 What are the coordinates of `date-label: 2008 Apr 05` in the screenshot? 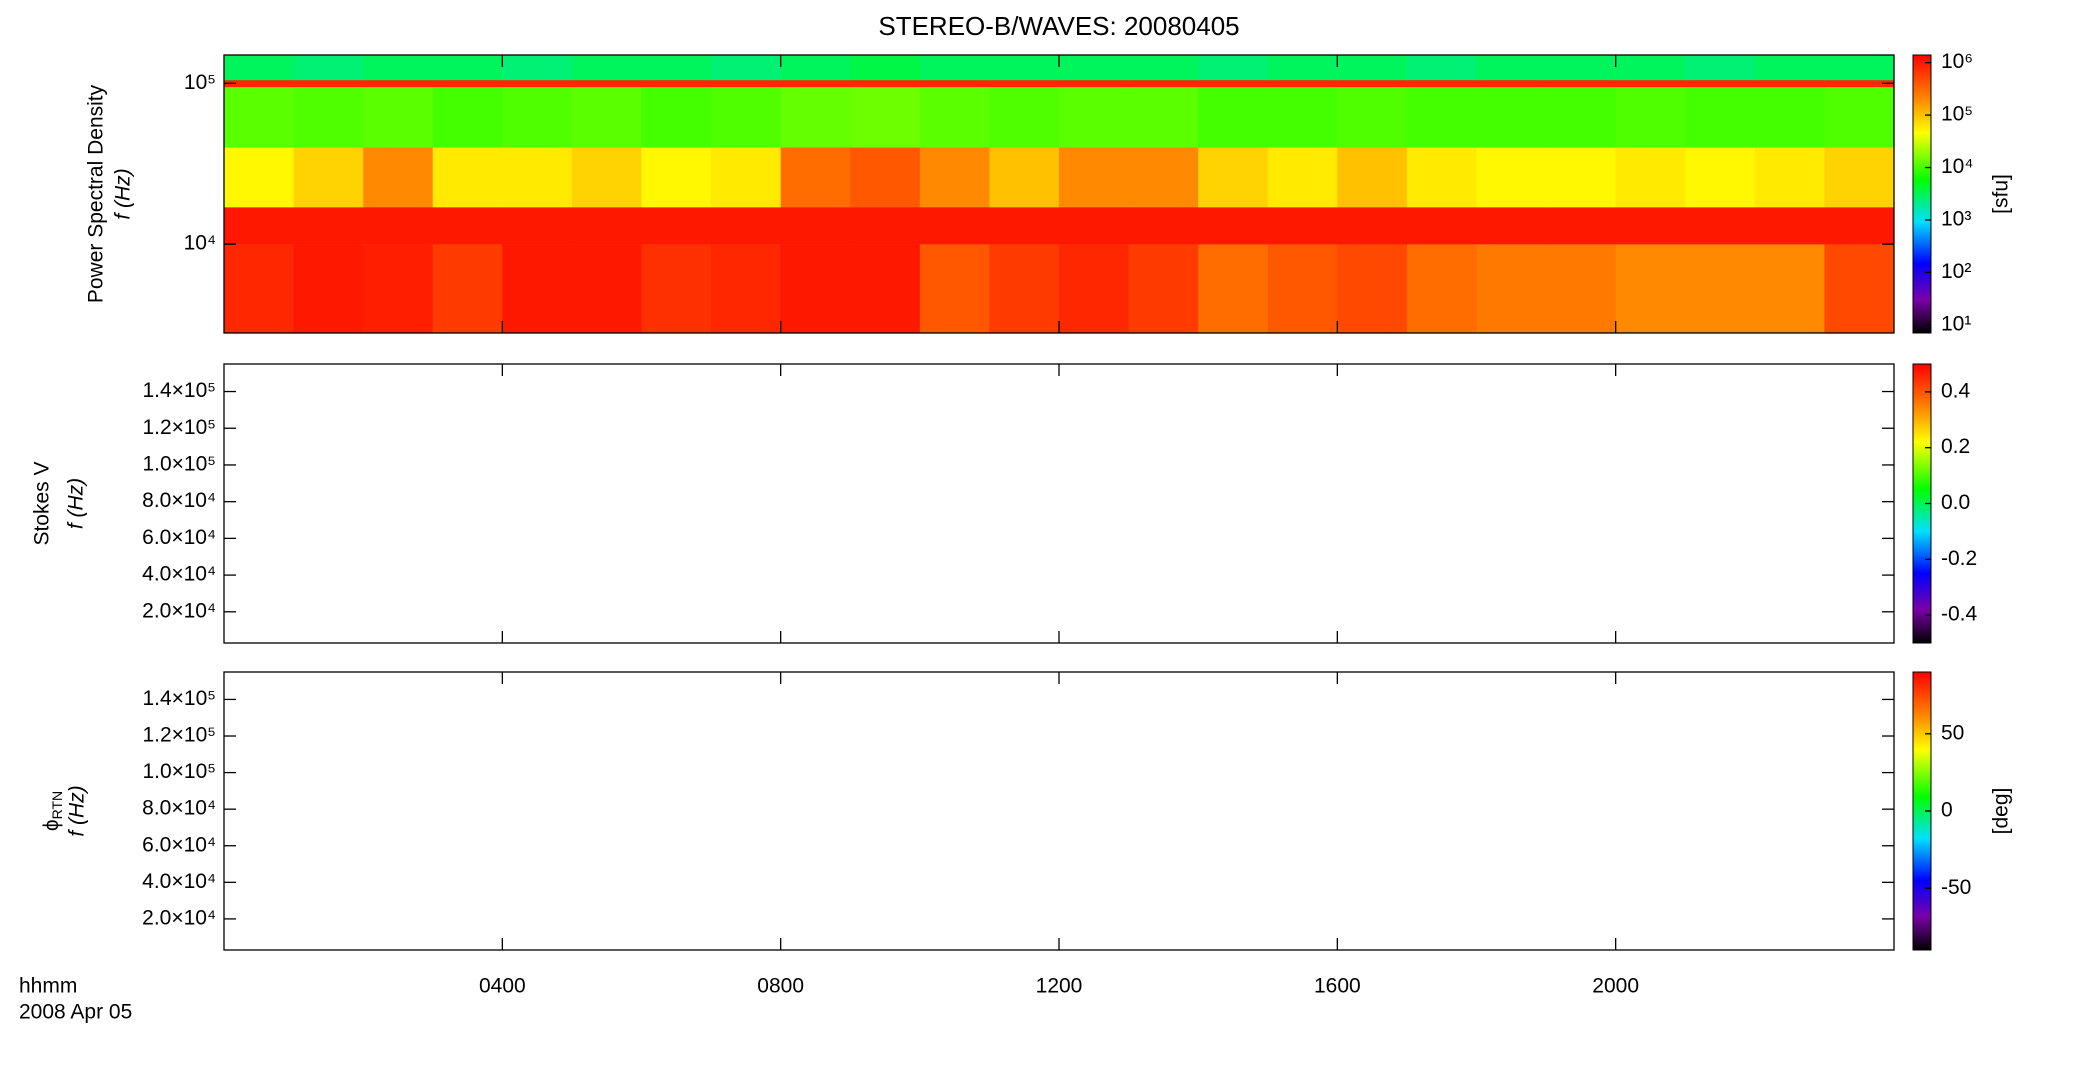 It's located at (75, 1012).